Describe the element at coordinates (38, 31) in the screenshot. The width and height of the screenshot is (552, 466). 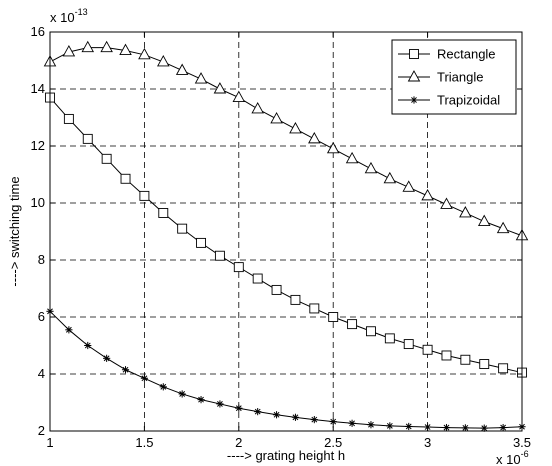
I see `y-tick-label: 16` at that location.